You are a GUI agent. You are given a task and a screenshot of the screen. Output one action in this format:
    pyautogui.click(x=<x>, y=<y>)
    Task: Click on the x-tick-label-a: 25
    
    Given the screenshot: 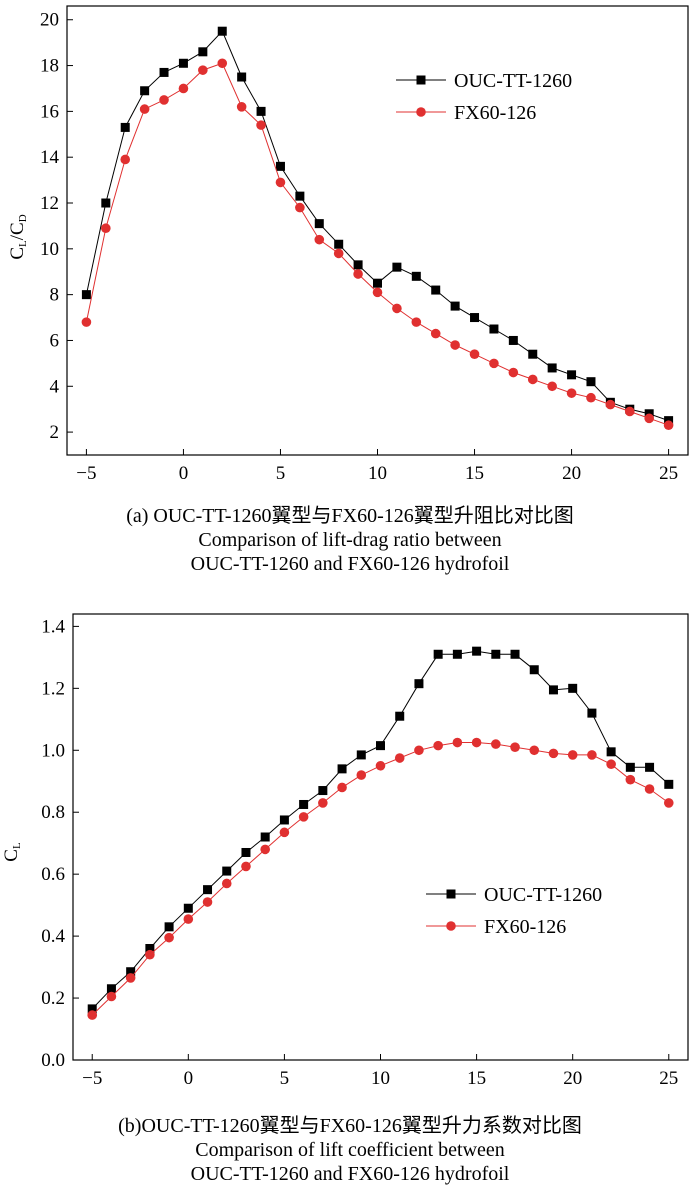 What is the action you would take?
    pyautogui.click(x=668, y=473)
    